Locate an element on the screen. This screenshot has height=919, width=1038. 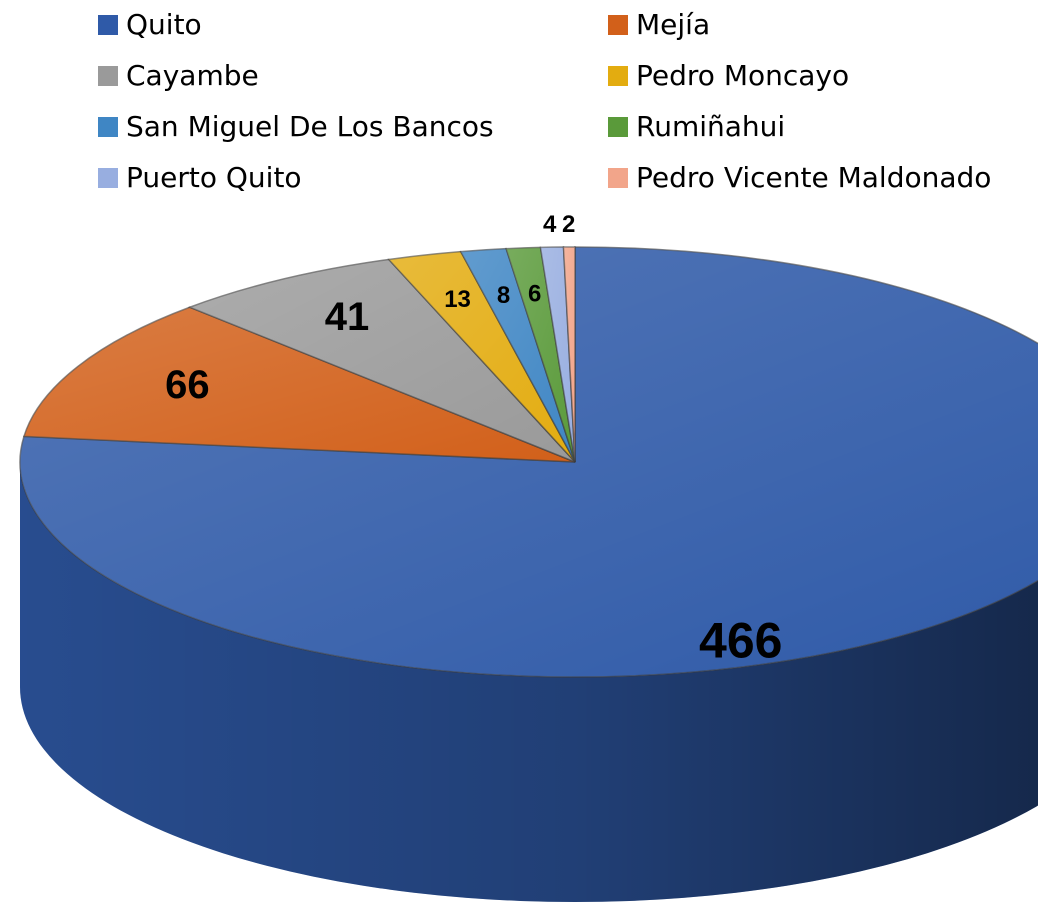
value-label: 4 is located at coordinates (550, 224).